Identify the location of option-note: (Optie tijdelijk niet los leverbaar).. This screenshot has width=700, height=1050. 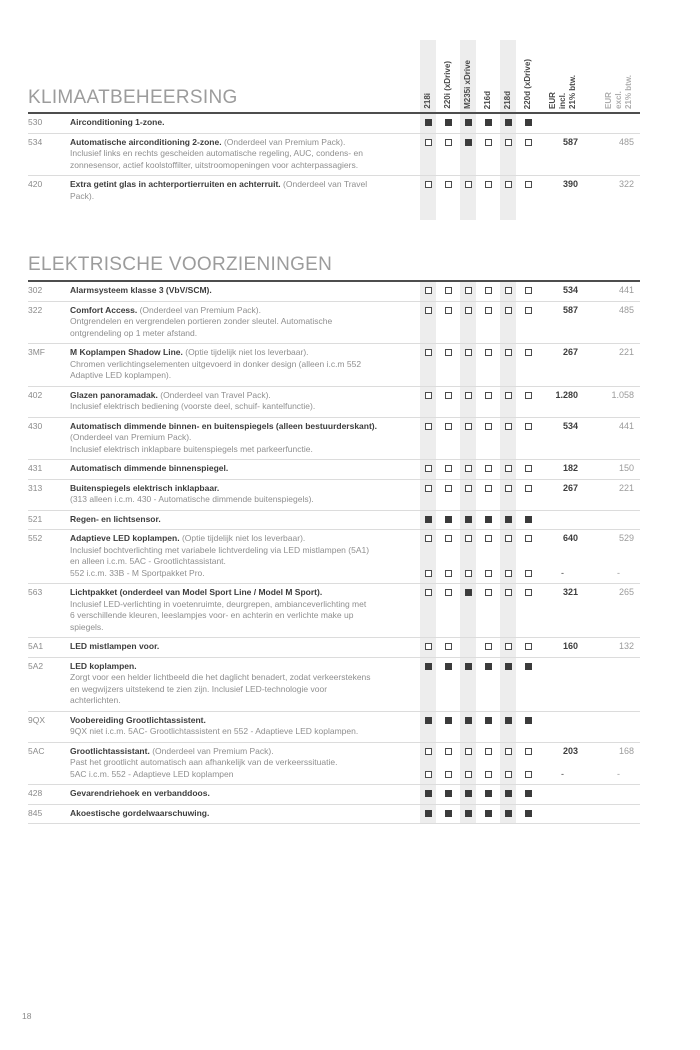
(242, 538).